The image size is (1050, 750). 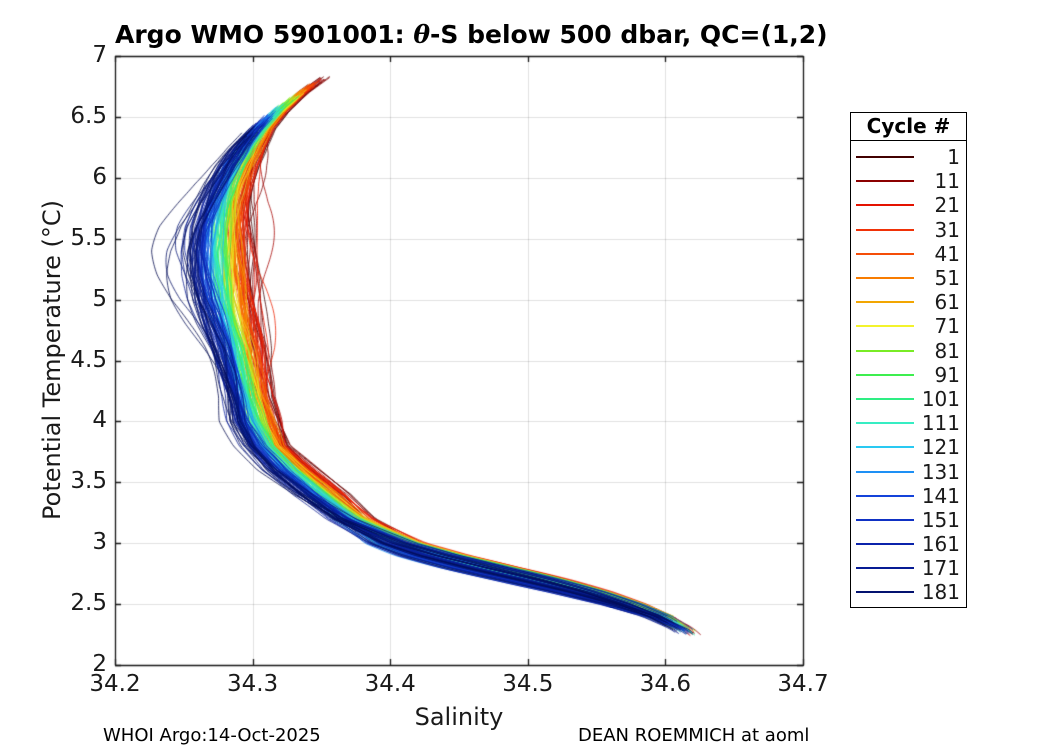 I want to click on y-tick-label: 4.5, so click(x=88, y=359).